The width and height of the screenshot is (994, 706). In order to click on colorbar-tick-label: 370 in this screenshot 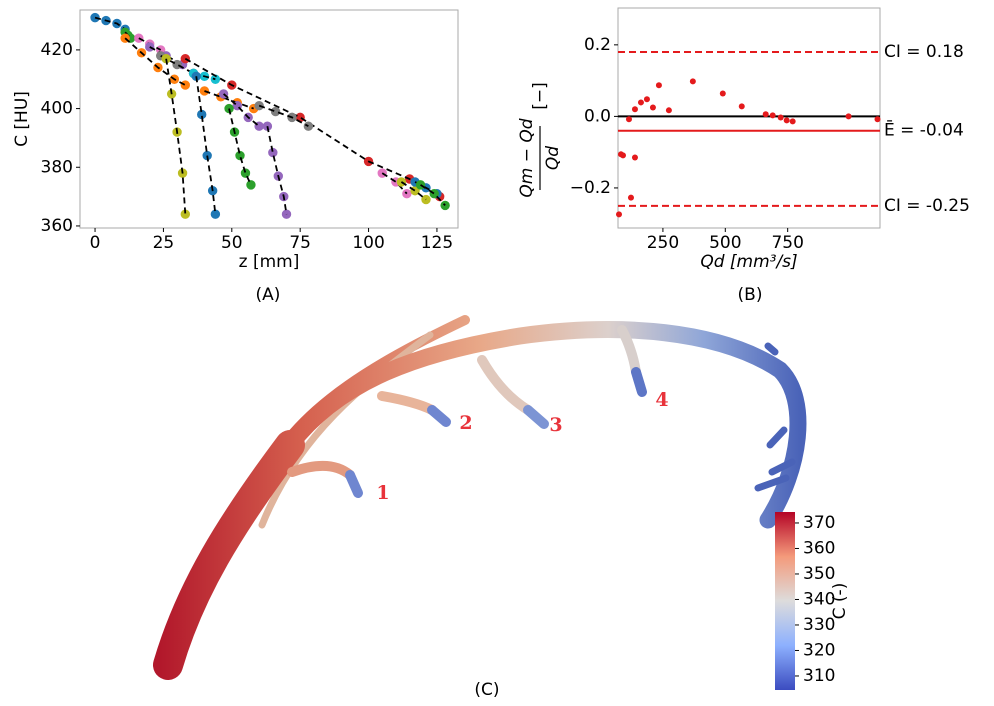, I will do `click(819, 523)`.